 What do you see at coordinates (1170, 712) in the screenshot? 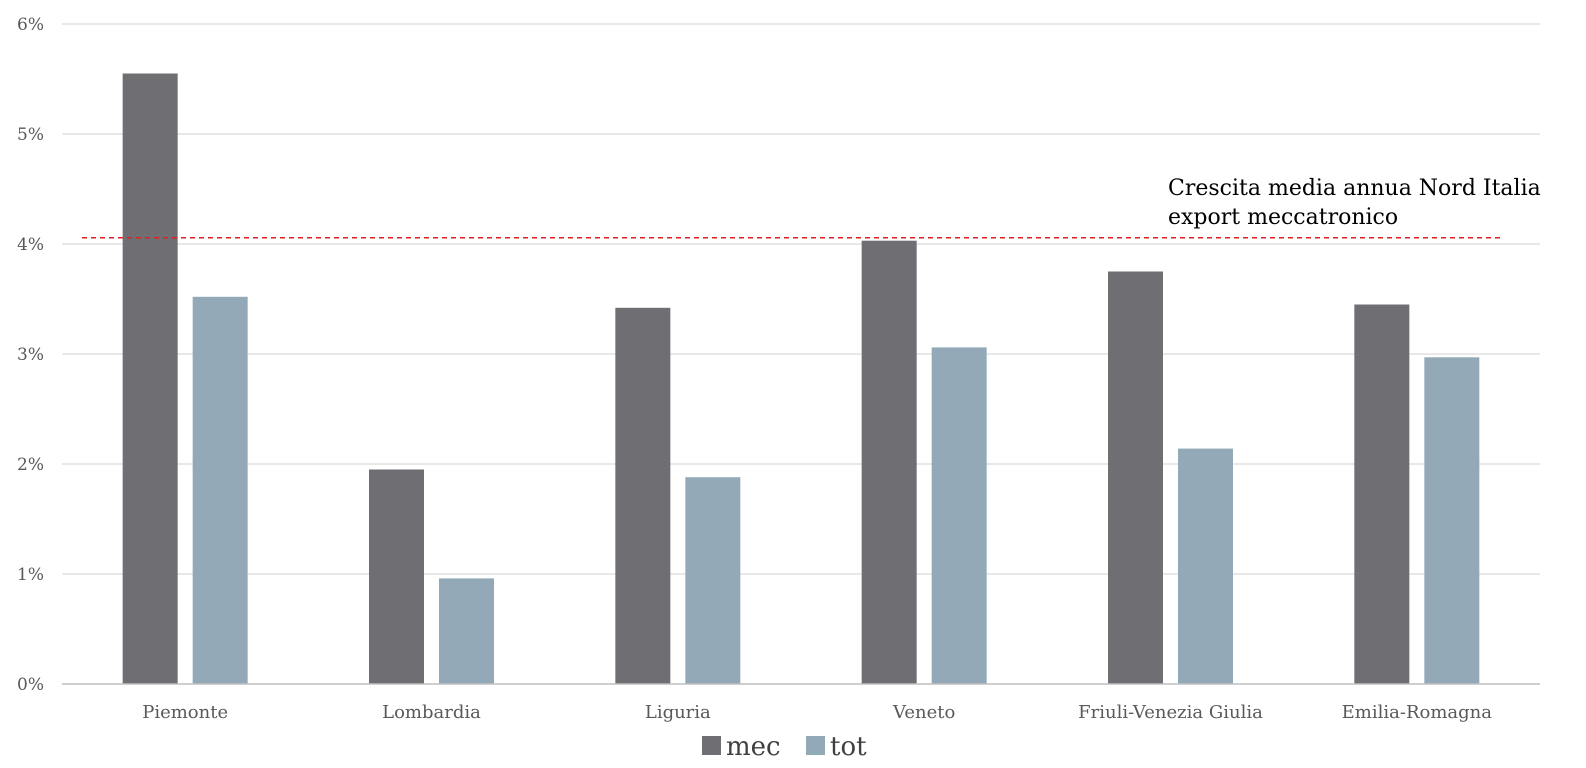
I see `x-tick-label: Friuli-Venezia Giulia` at bounding box center [1170, 712].